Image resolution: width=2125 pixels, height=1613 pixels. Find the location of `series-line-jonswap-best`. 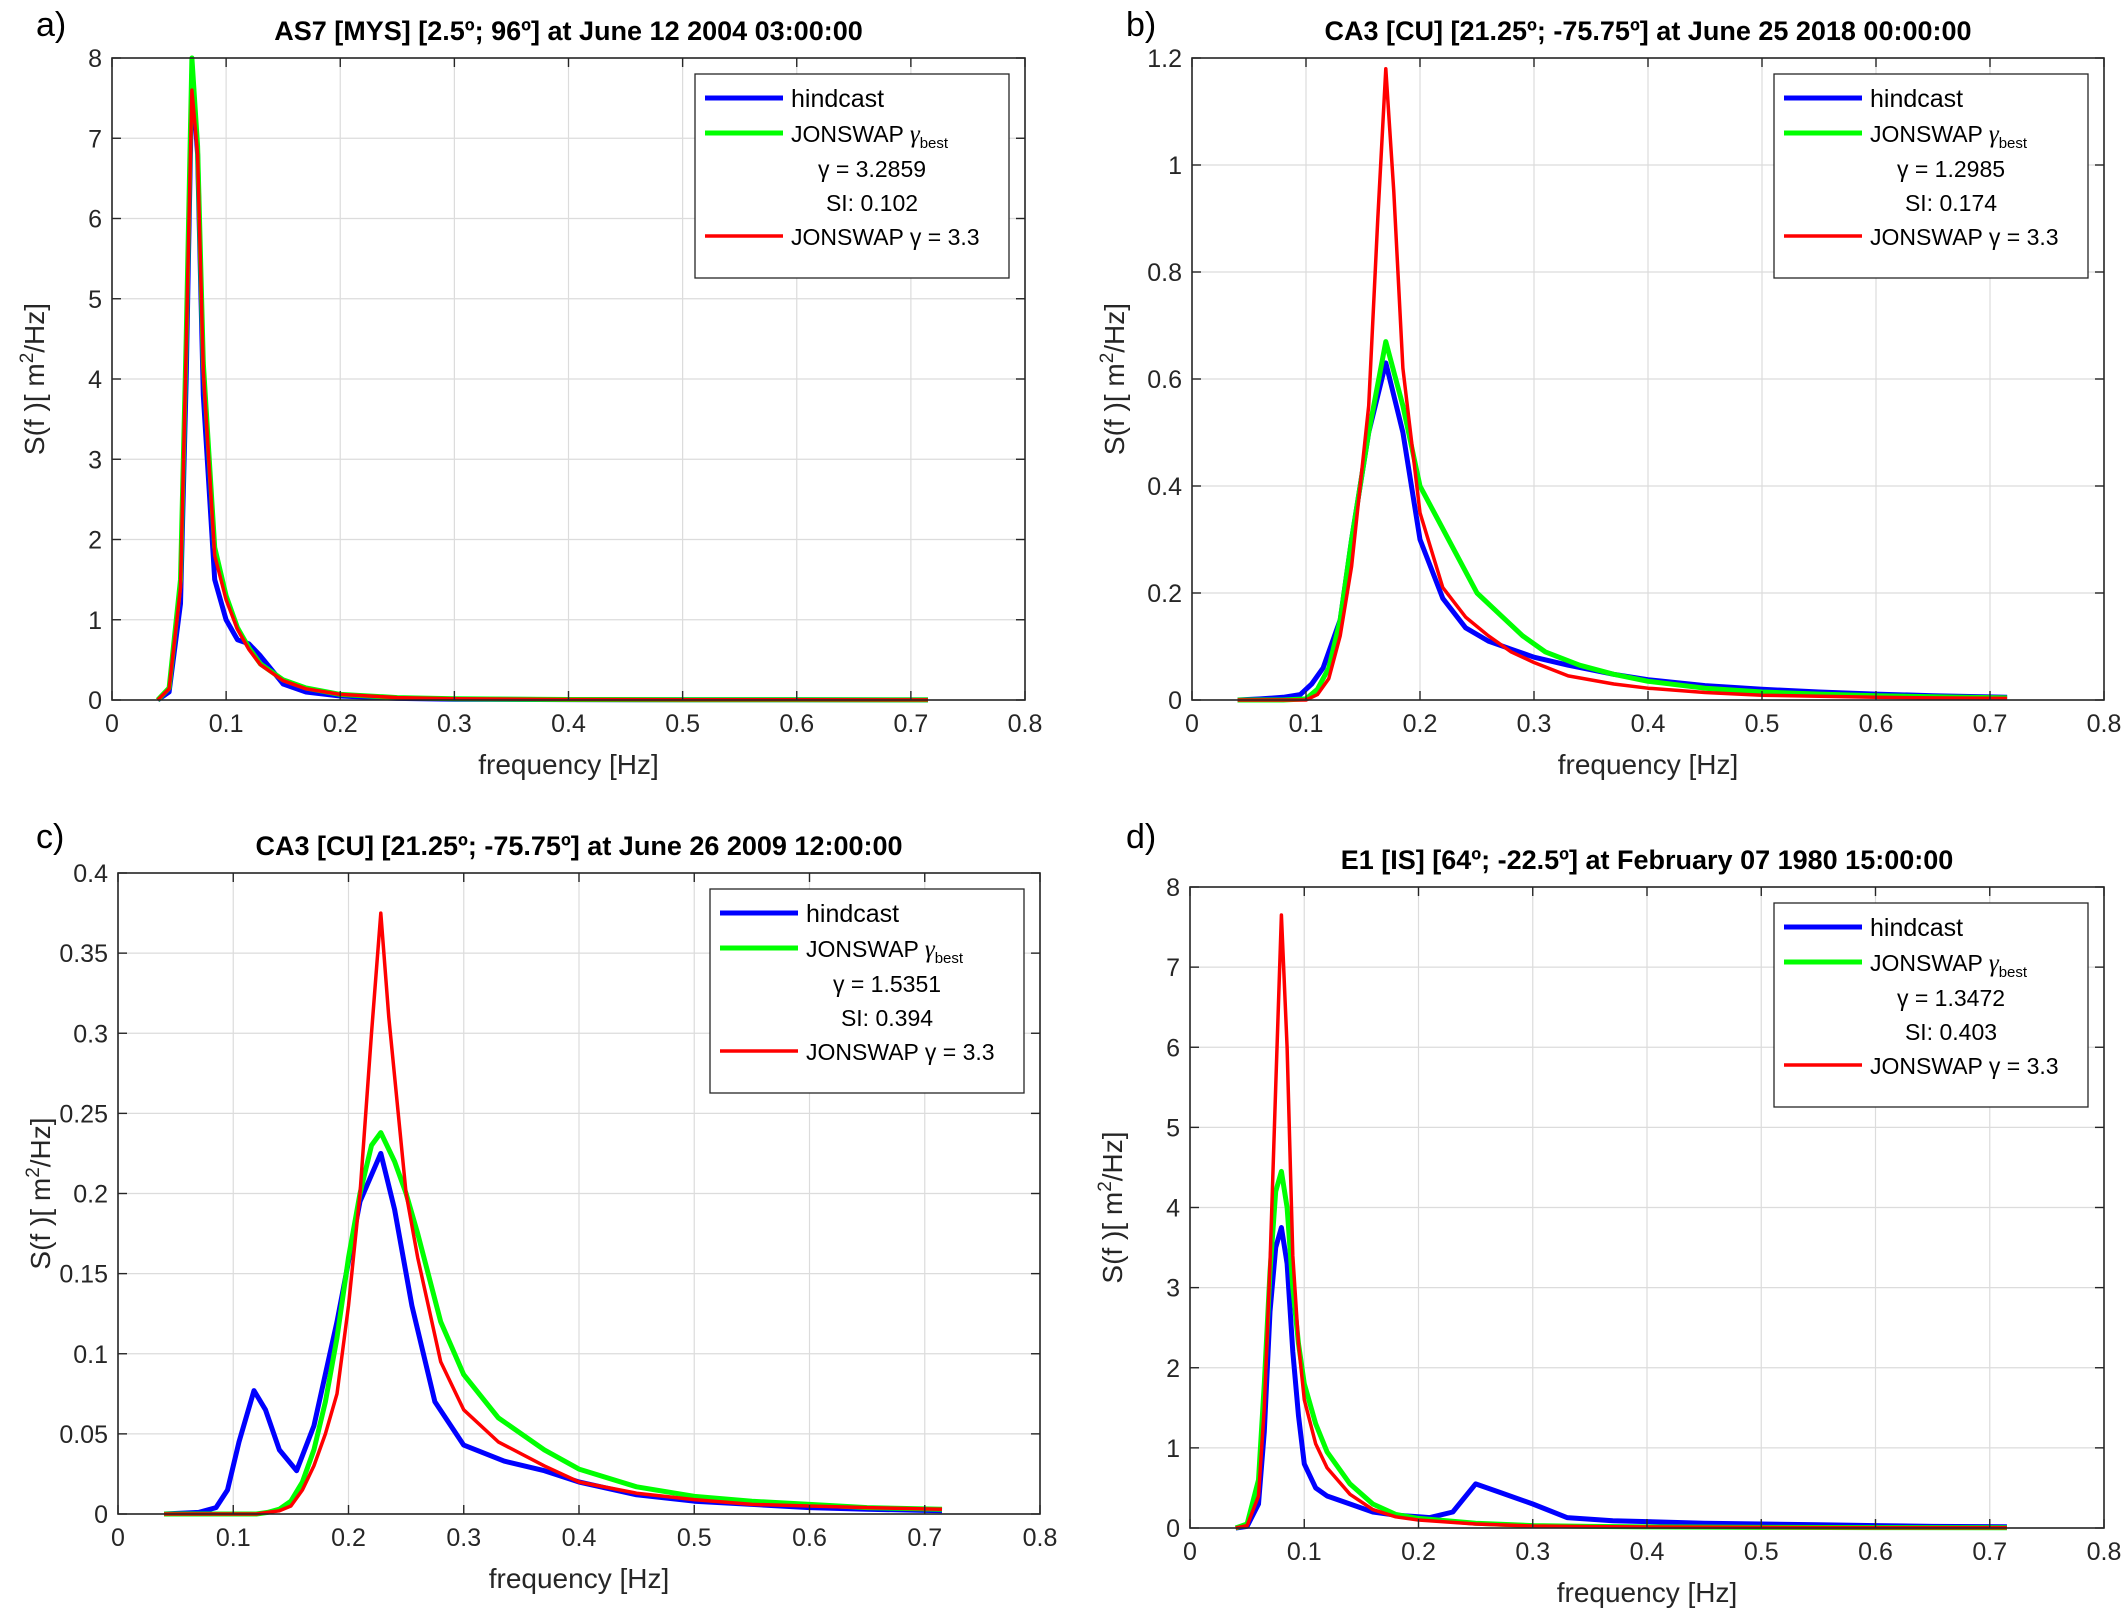

series-line-jonswap-best is located at coordinates (553, 1323).